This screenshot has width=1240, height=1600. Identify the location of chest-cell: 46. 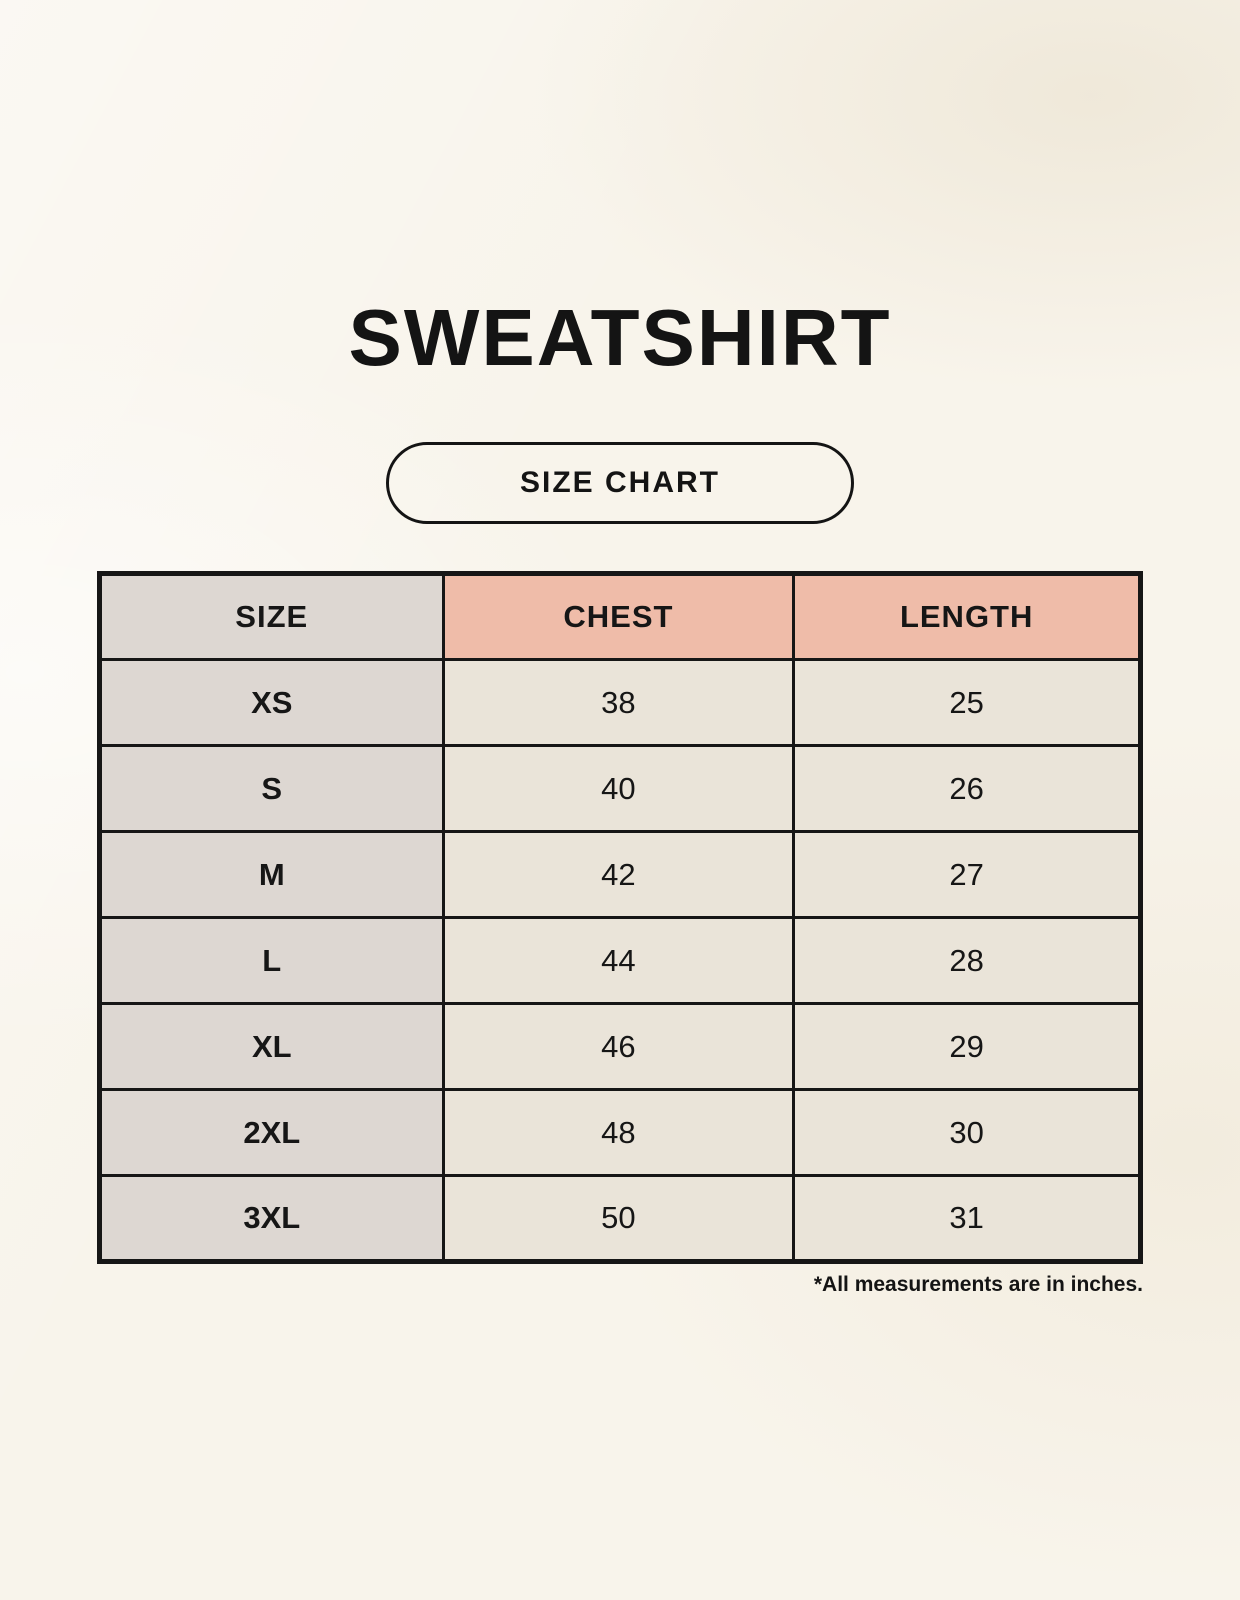
(618, 1046).